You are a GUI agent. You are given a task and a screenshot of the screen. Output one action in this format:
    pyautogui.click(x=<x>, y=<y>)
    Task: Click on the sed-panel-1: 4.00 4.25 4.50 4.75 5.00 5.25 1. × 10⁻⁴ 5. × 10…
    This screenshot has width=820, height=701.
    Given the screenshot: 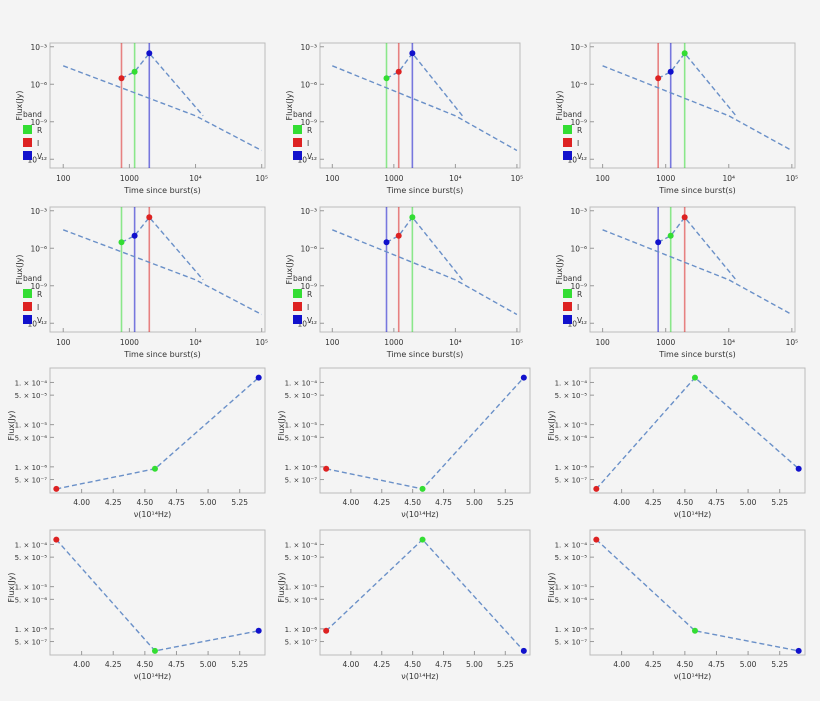 What is the action you would take?
    pyautogui.click(x=136, y=443)
    